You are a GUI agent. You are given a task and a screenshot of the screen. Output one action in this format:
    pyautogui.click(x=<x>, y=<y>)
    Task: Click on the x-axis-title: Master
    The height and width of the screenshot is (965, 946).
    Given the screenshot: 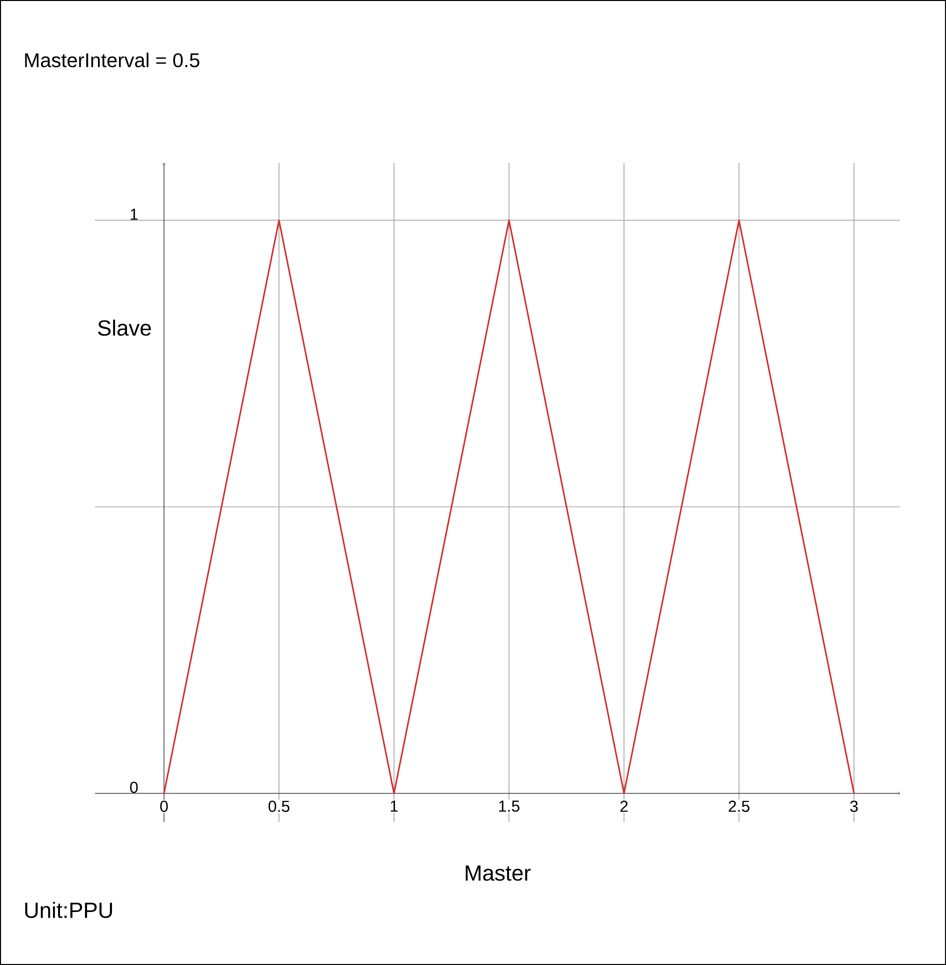 What is the action you would take?
    pyautogui.click(x=498, y=873)
    